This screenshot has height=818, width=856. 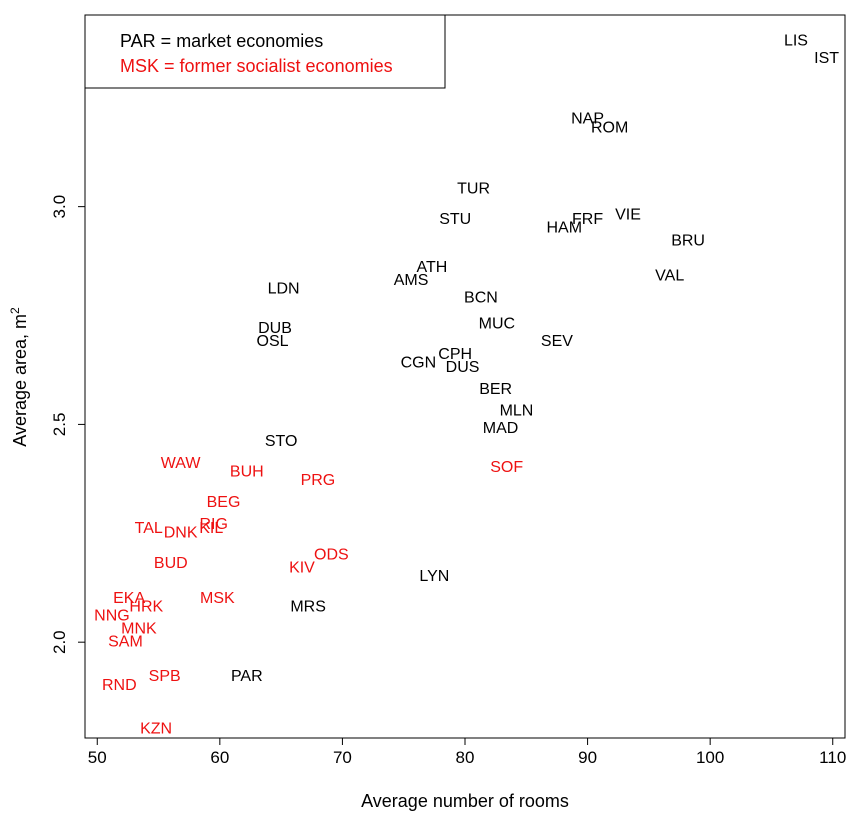 I want to click on point-label-msk: MSK, so click(x=217, y=598).